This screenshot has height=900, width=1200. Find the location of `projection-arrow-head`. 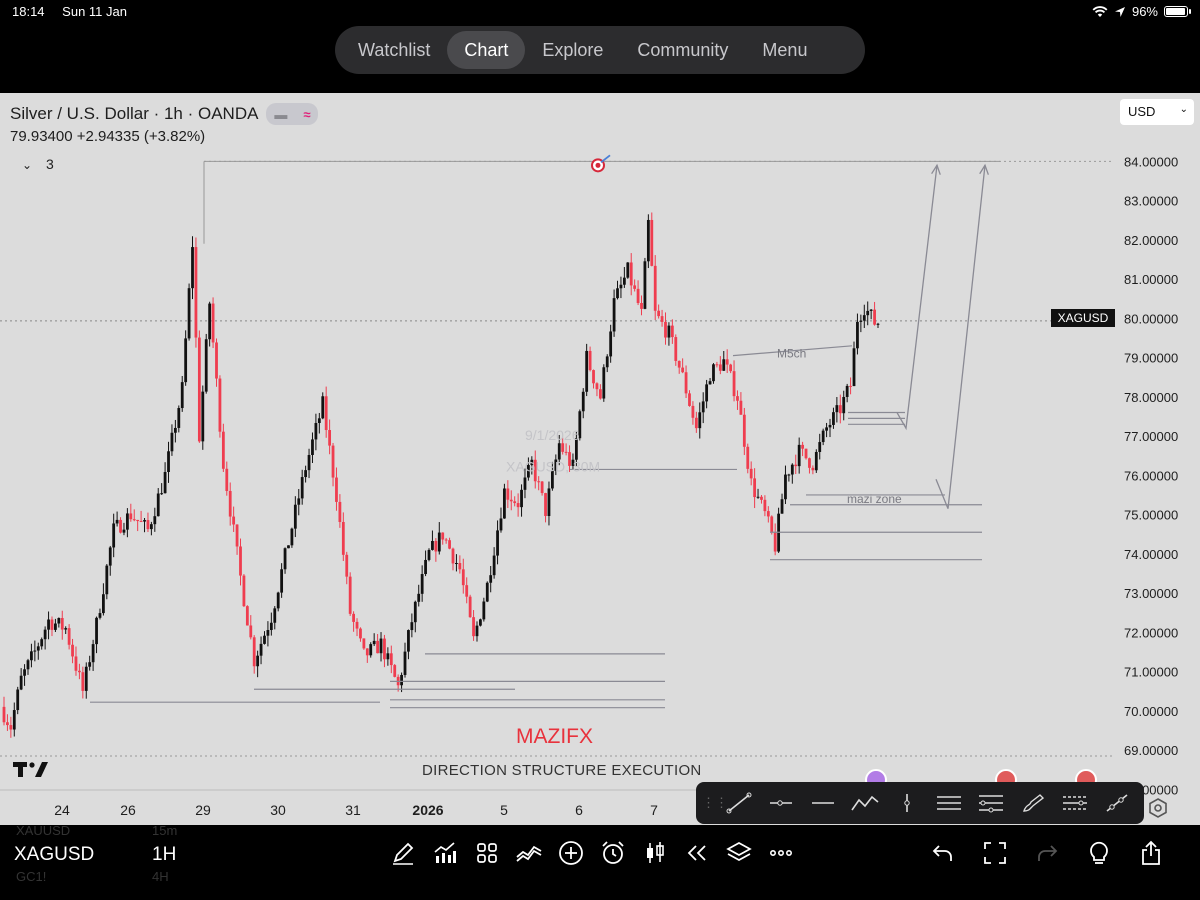

projection-arrow-head is located at coordinates (936, 169).